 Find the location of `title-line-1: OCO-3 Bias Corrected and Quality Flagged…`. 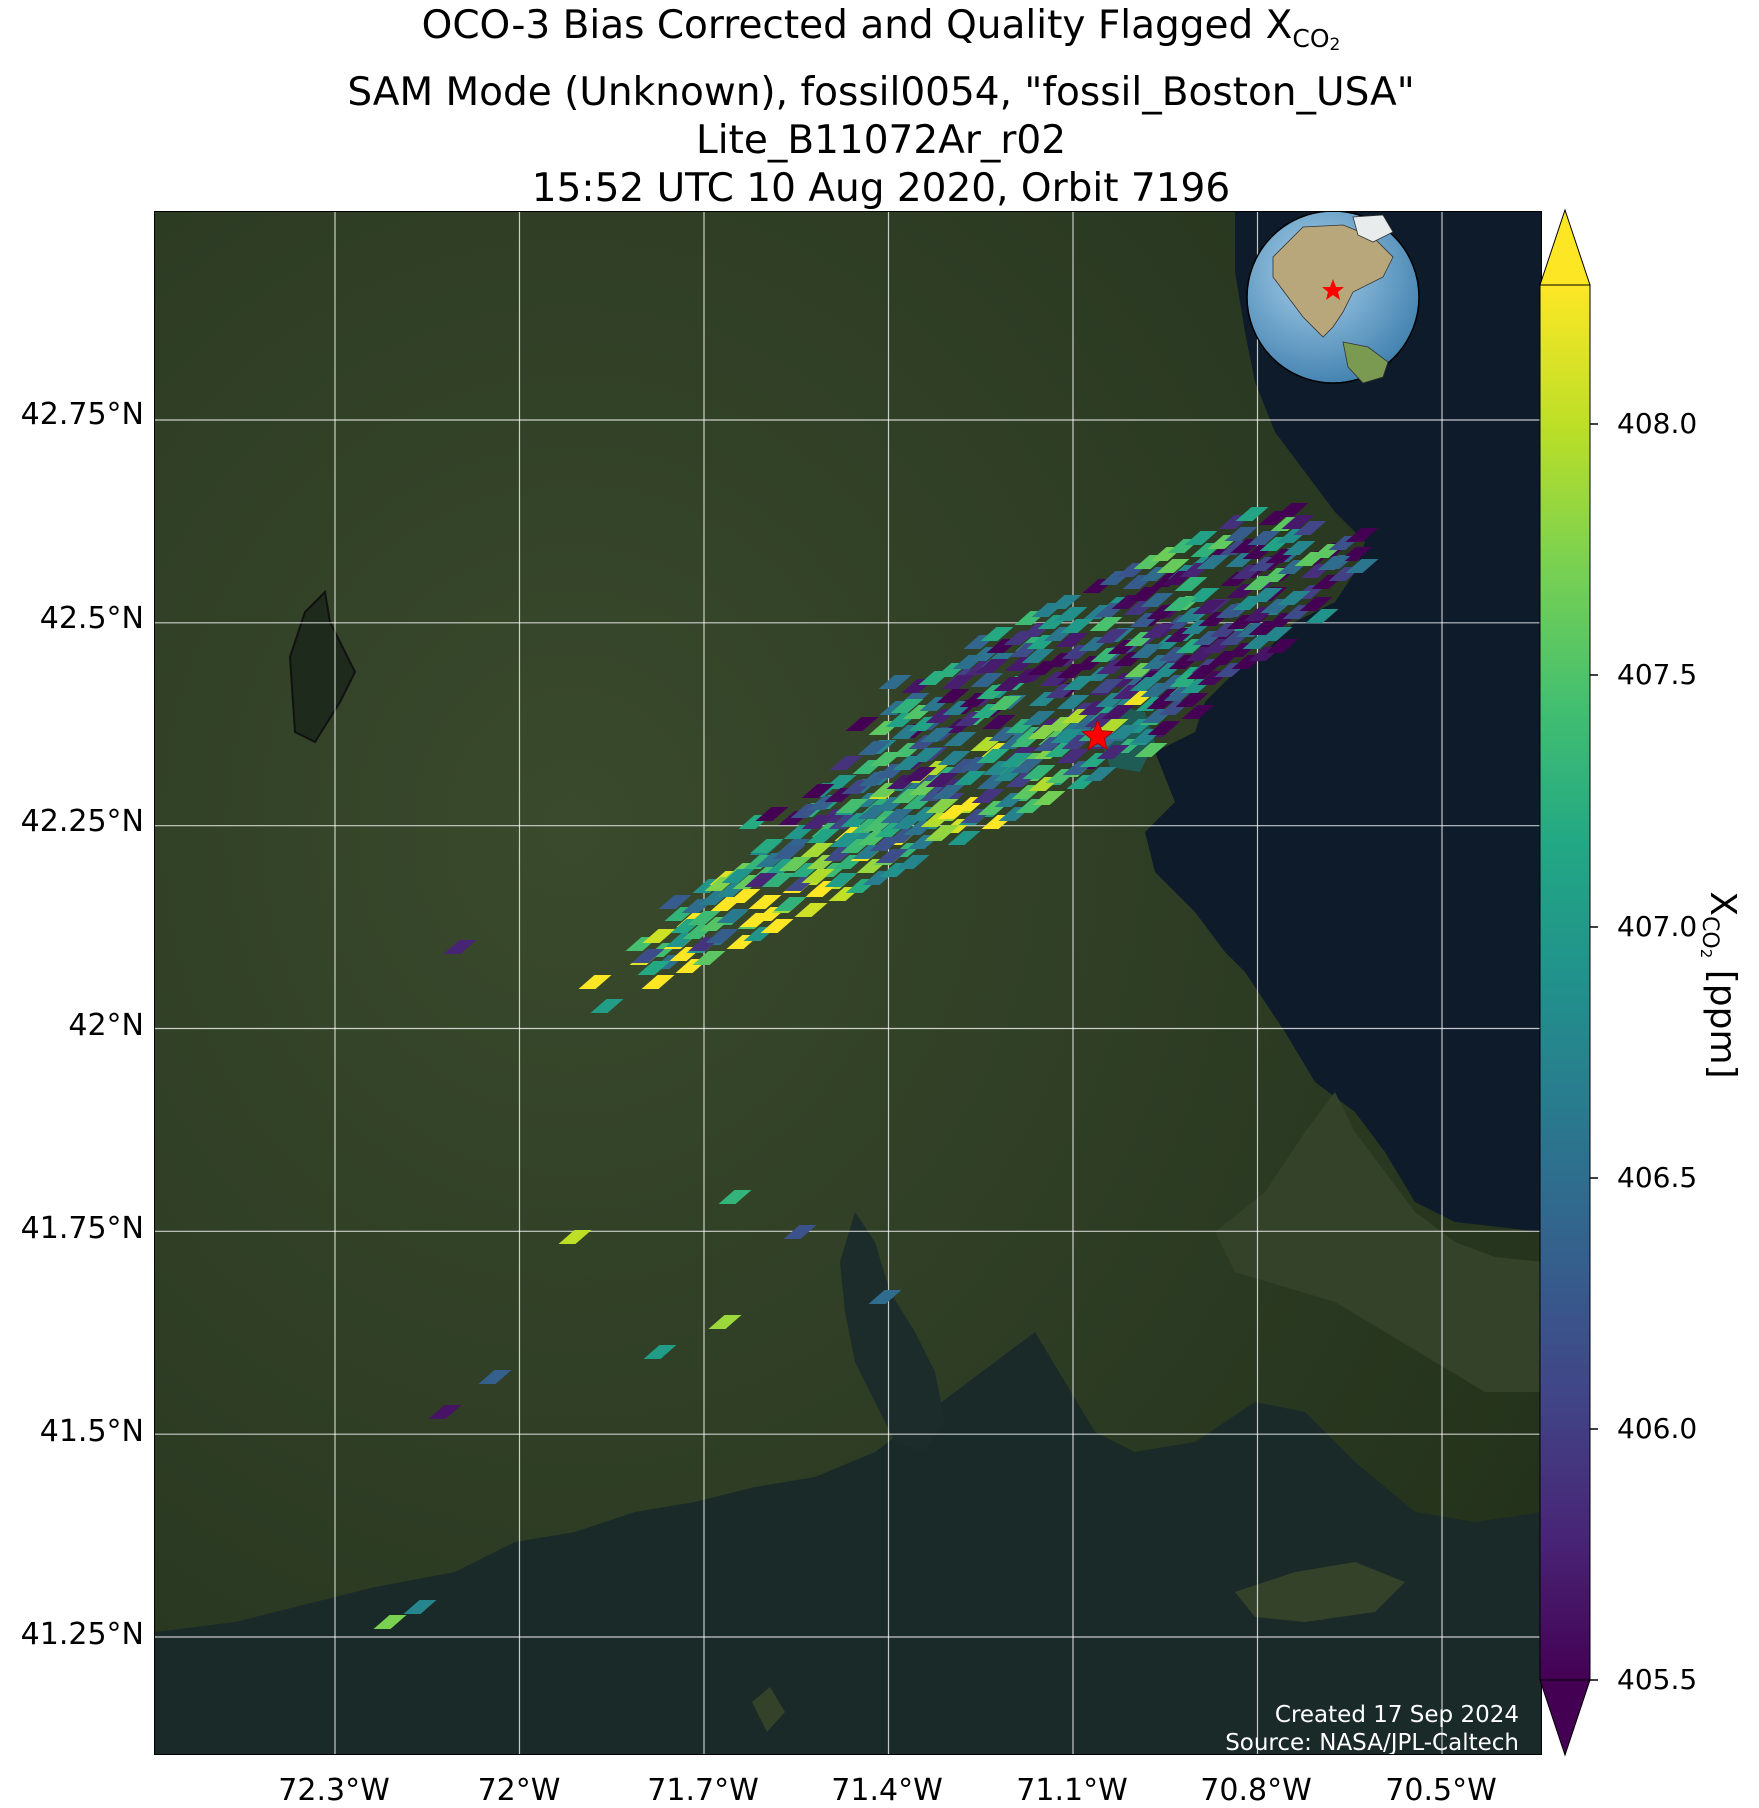

title-line-1: OCO-3 Bias Corrected and Quality Flagged… is located at coordinates (881, 29).